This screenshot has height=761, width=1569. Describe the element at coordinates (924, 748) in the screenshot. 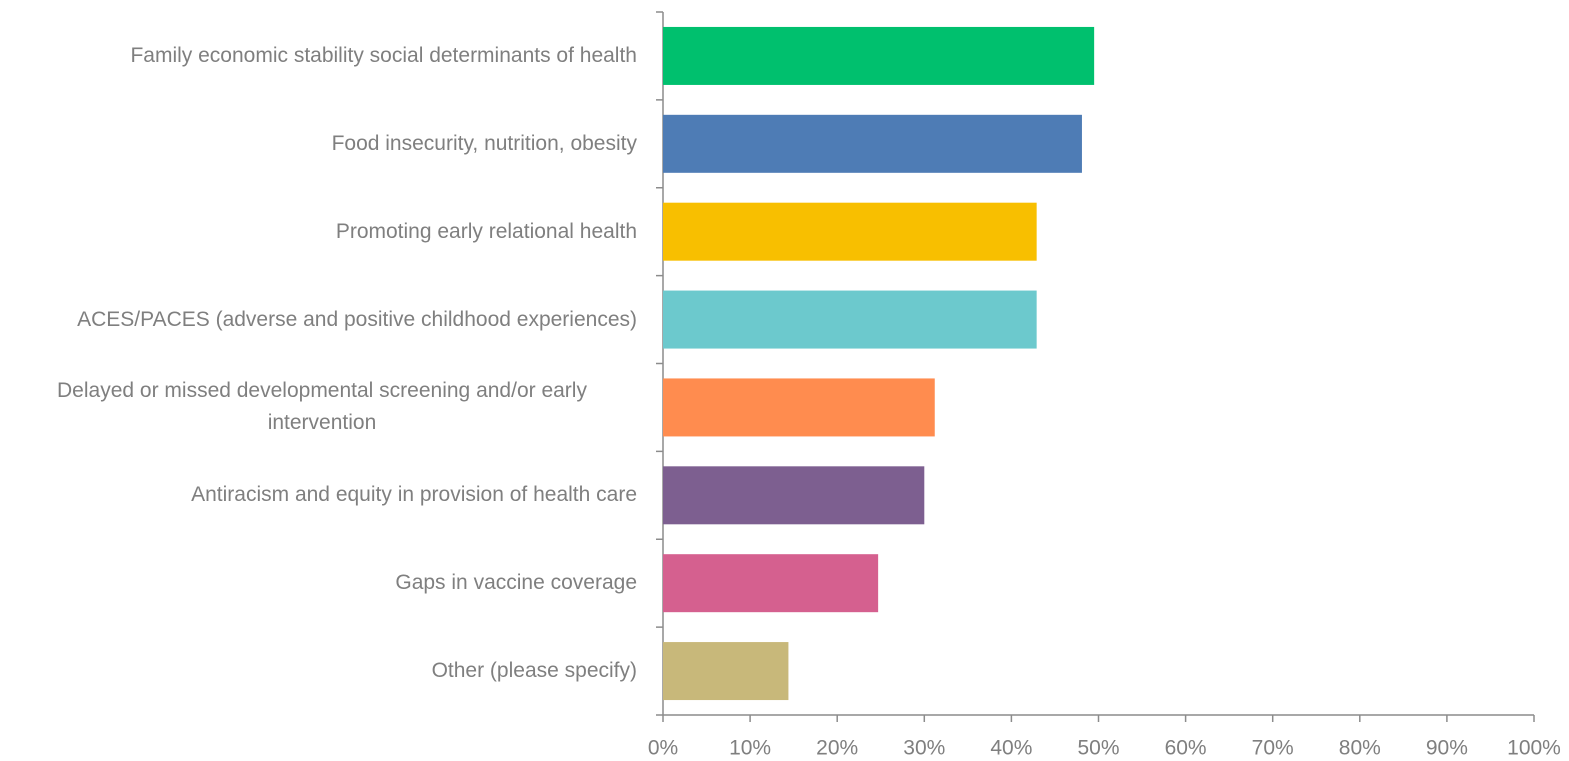

I see `x-tick-label: 30%` at that location.